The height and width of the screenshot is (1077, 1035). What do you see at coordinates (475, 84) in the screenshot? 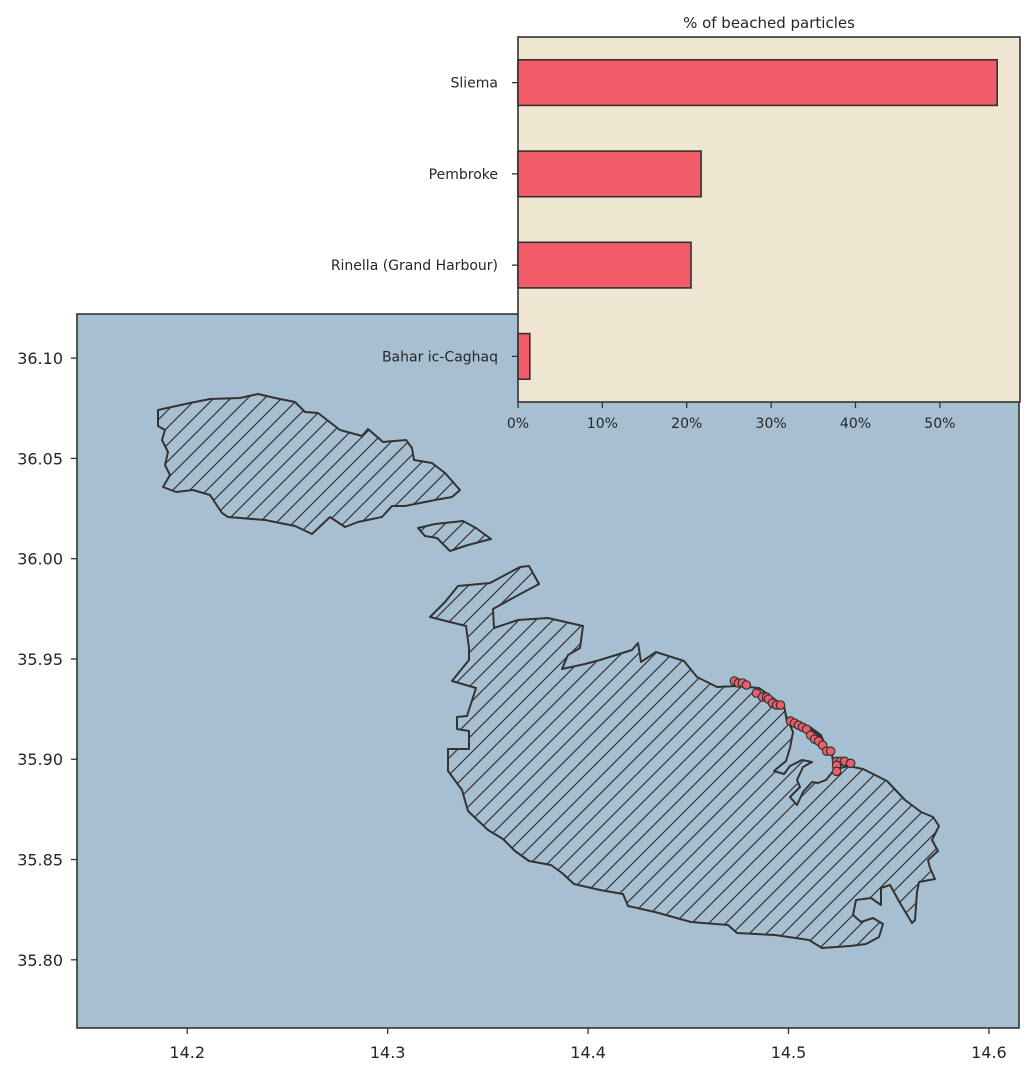
I see `category-label: Sliema` at bounding box center [475, 84].